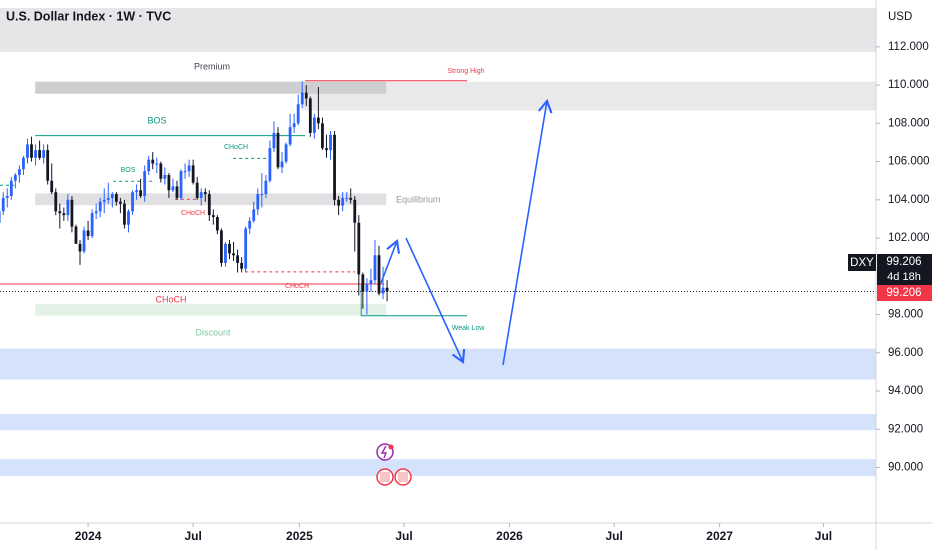 This screenshot has height=550, width=932. I want to click on event-dot, so click(391, 447).